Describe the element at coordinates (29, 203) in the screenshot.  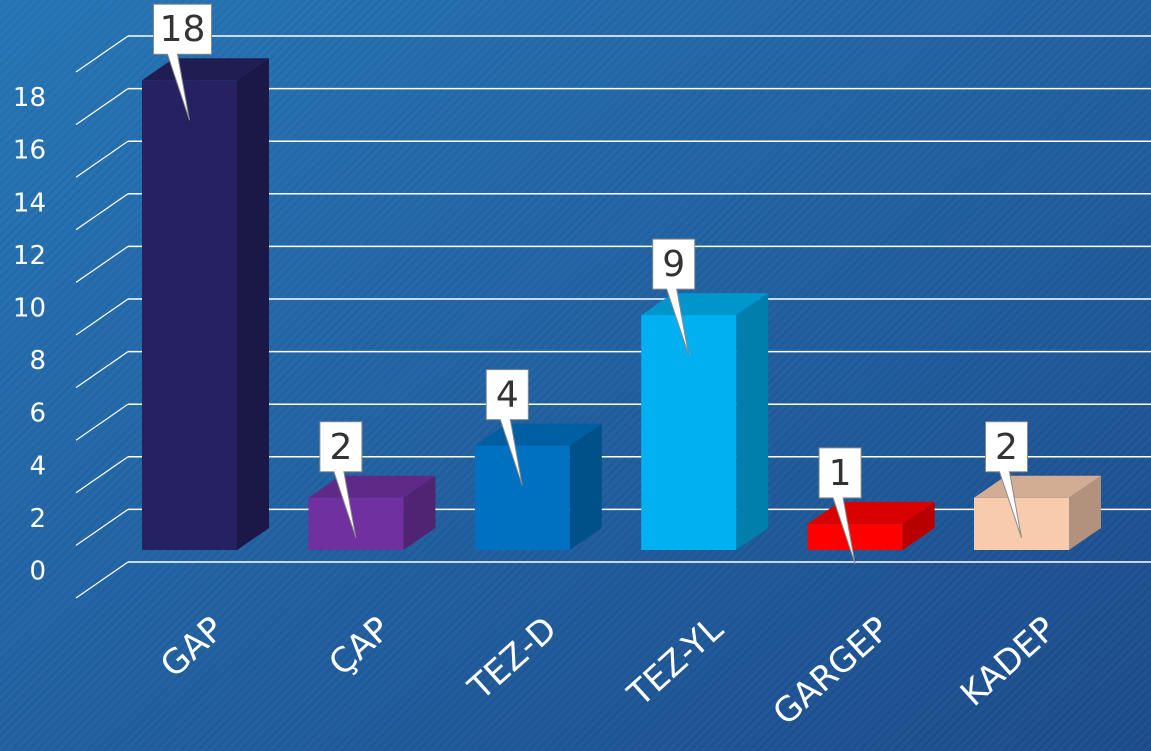
I see `y-tick-label: 14` at that location.